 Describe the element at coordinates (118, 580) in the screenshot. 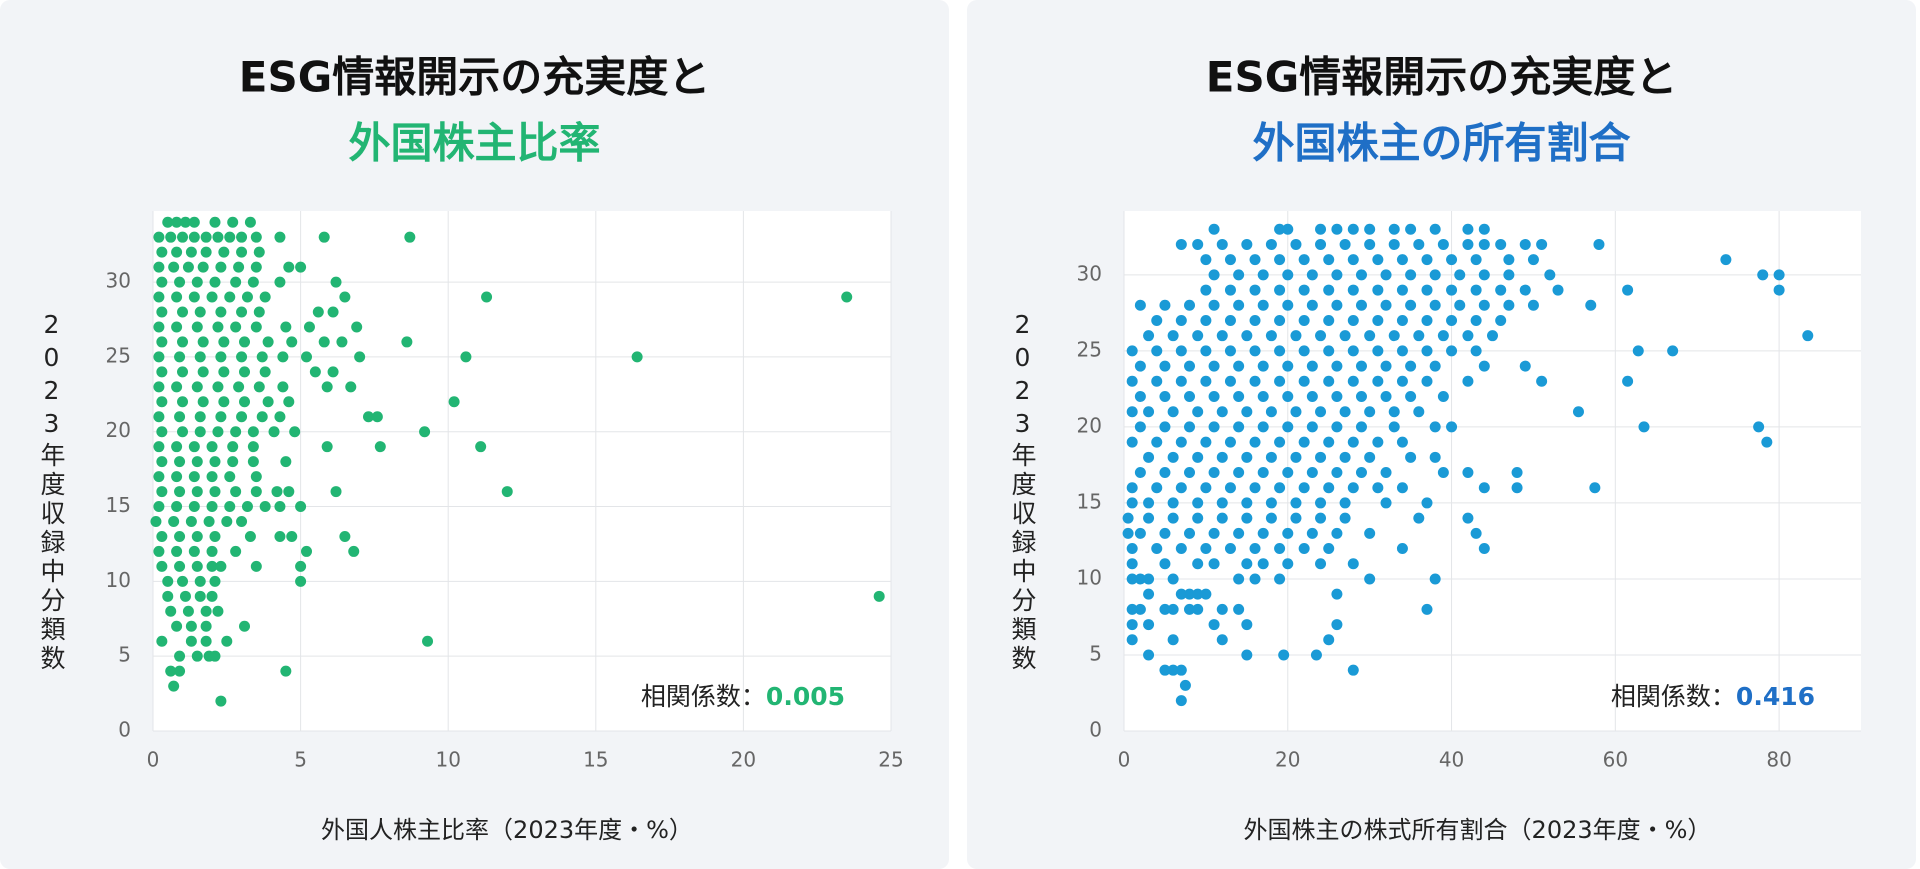

I see `y-tick-label: 10` at that location.